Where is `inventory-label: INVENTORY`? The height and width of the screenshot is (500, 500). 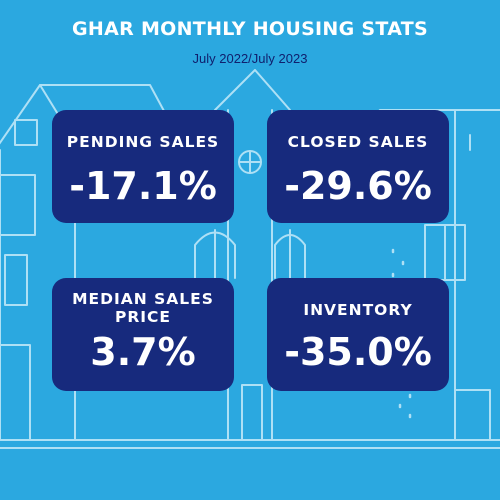 inventory-label: INVENTORY is located at coordinates (358, 310).